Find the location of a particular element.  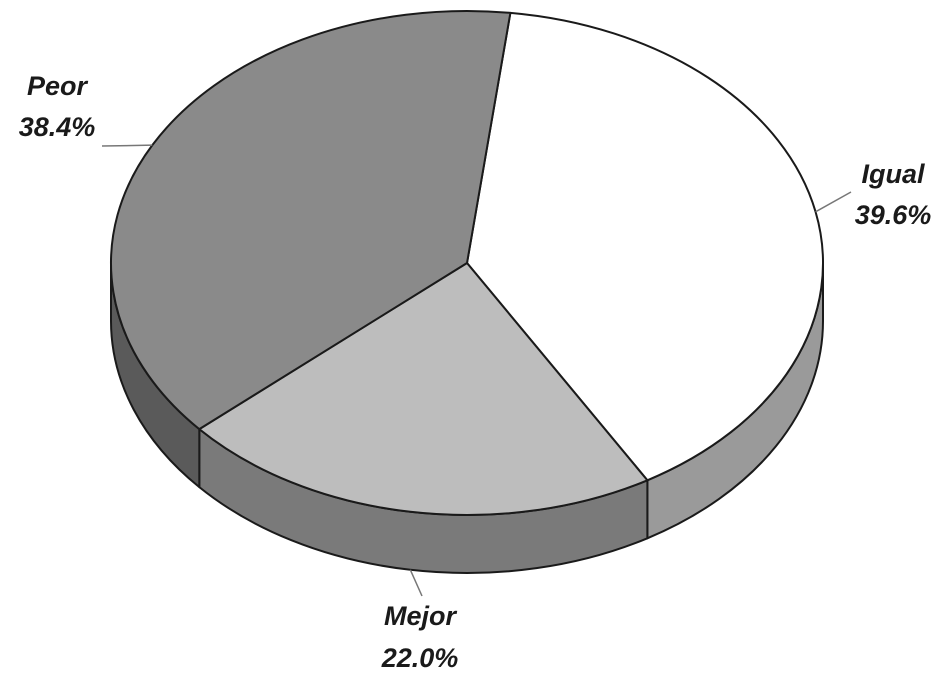

leader-line-mejor is located at coordinates (416, 583).